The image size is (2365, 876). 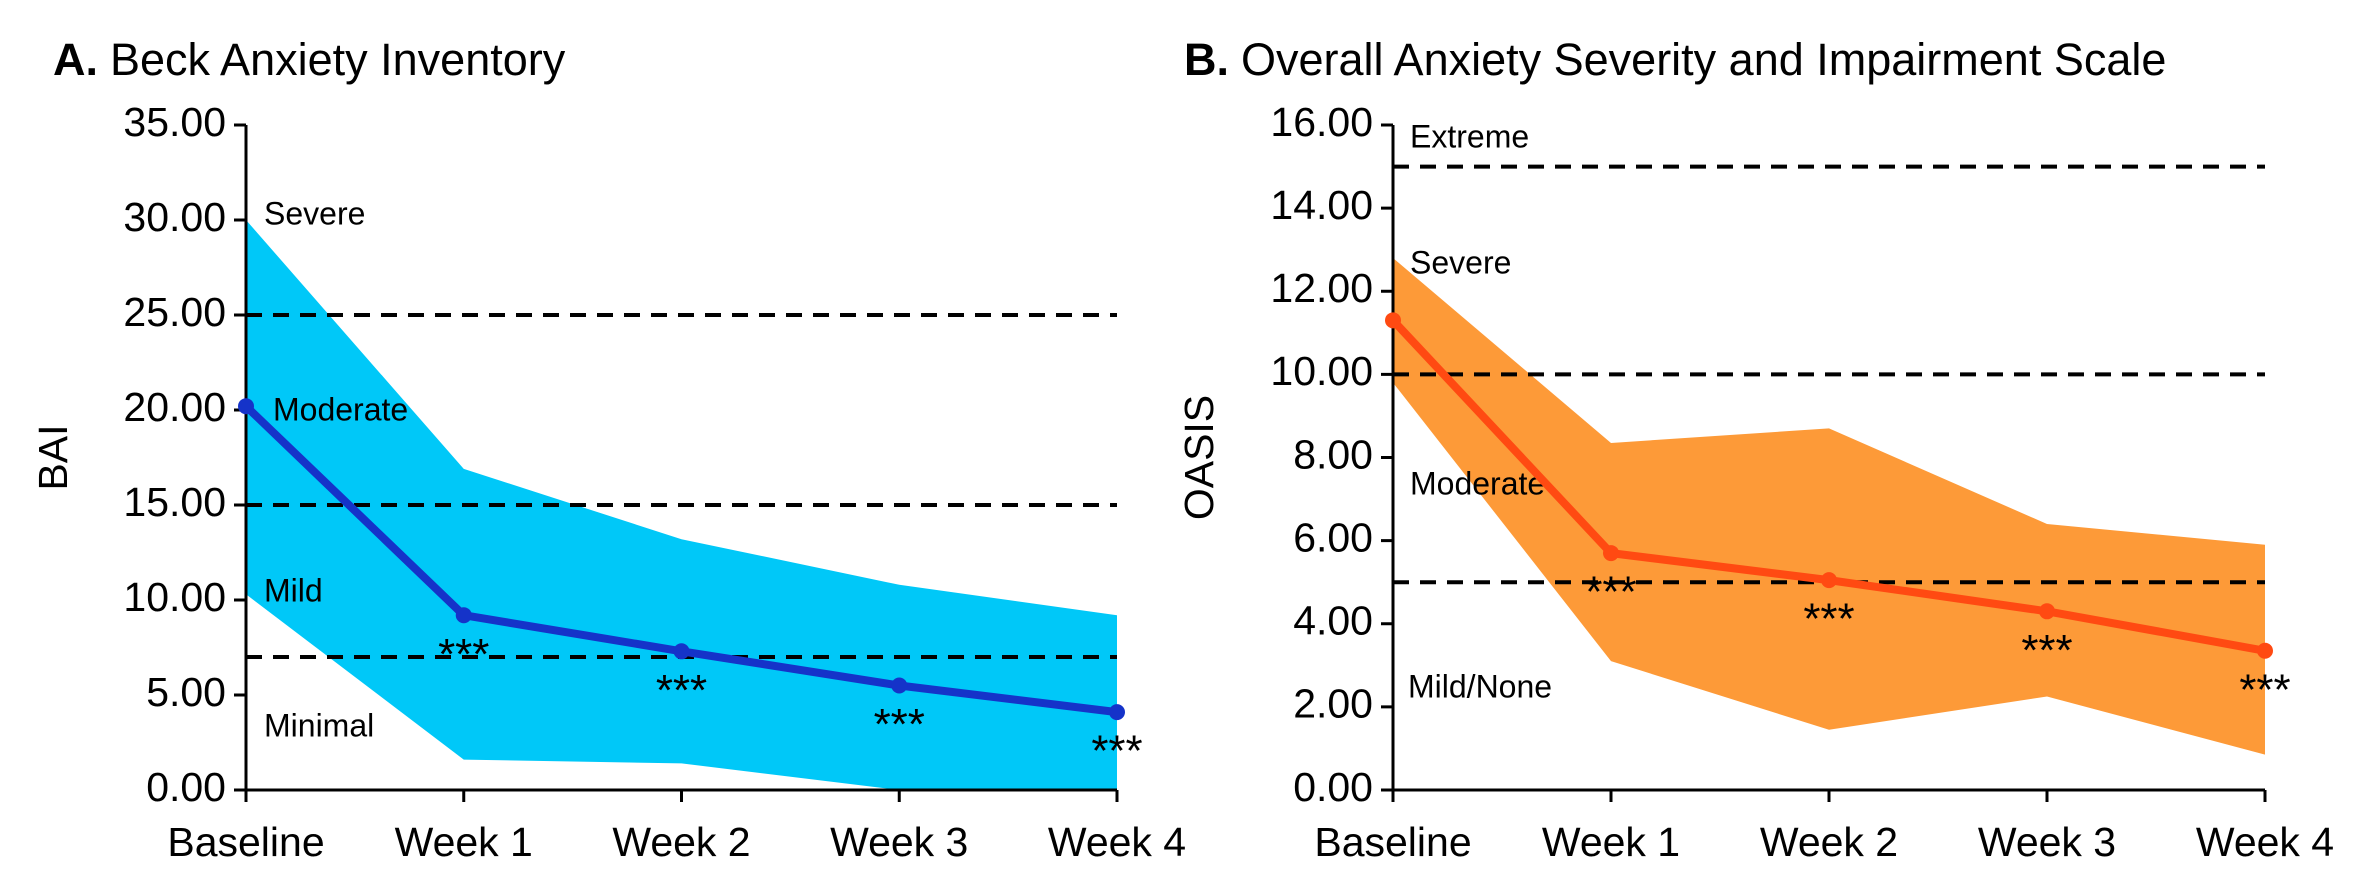 I want to click on y-tick-label: 4.00, so click(x=1333, y=621).